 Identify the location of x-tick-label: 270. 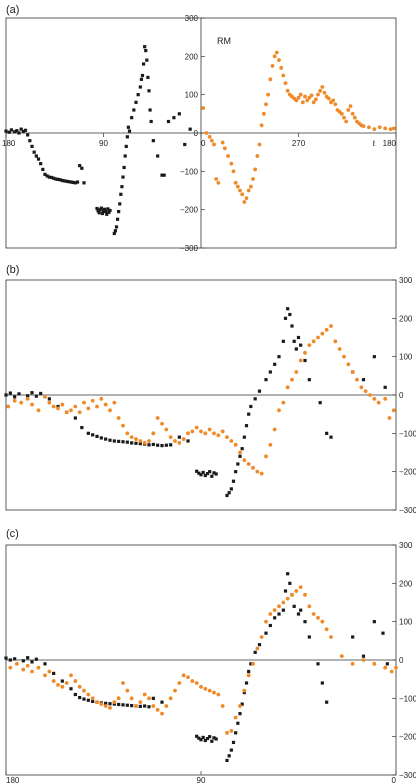
(299, 143).